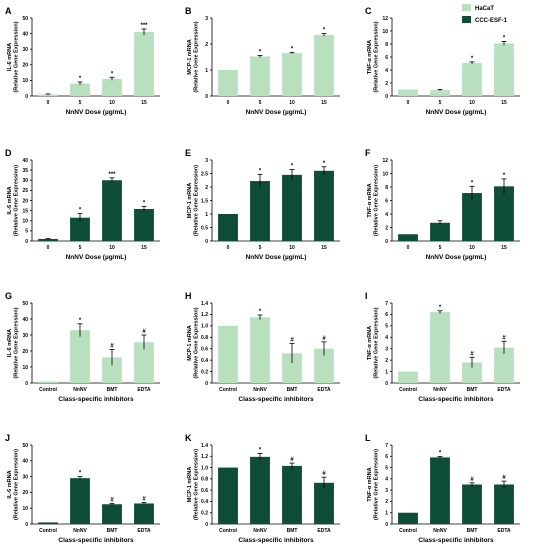 The width and height of the screenshot is (549, 550). Describe the element at coordinates (197, 484) in the screenshot. I see `y-axis-label-k: (Relative Gene Expression)` at that location.